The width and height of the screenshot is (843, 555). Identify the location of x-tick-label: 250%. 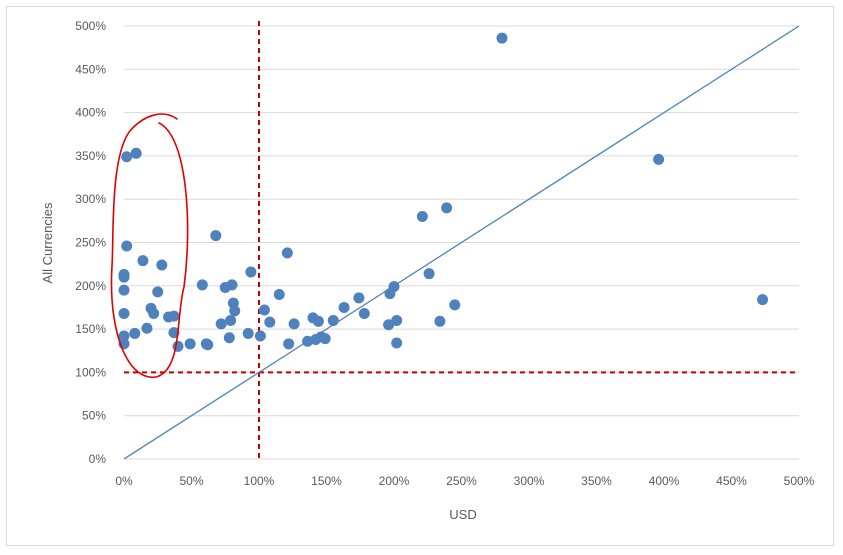
(461, 481).